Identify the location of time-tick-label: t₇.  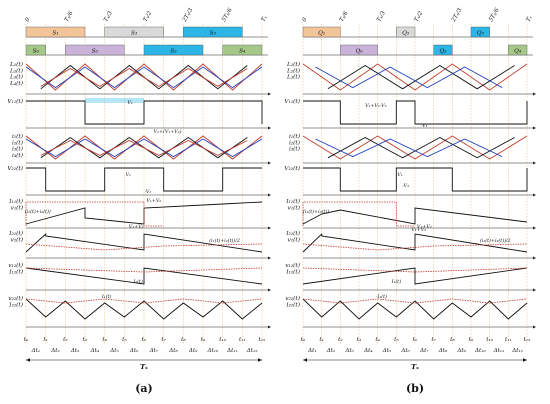
(433, 340).